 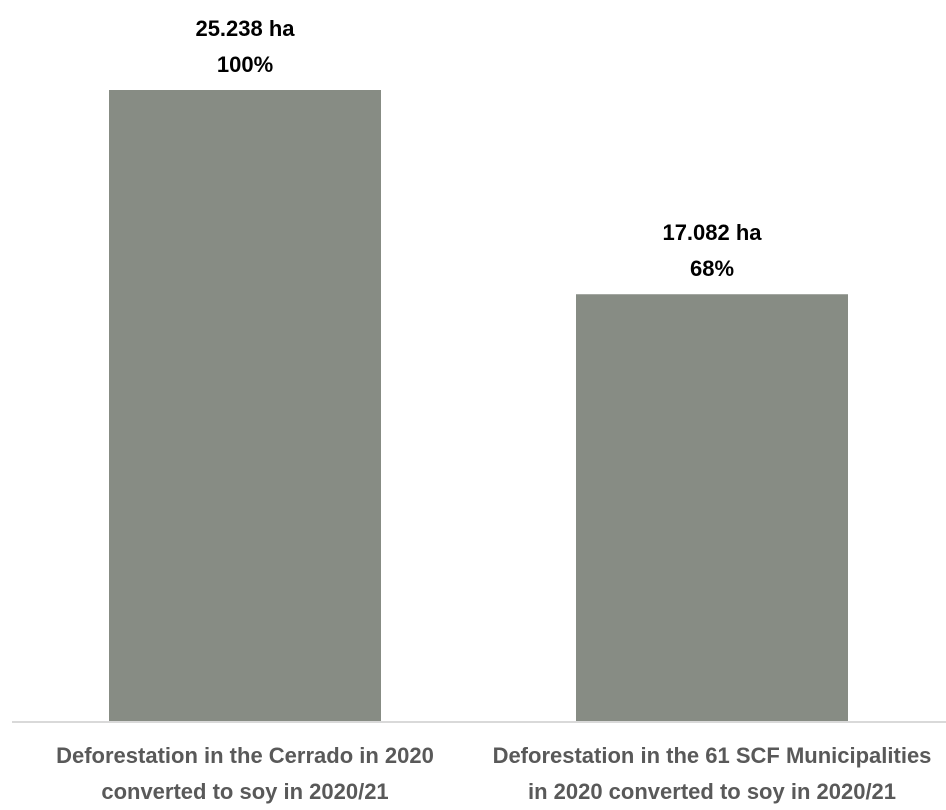 I want to click on category-label-1-line-1: Deforestation in the Cerrado in 2020, so click(x=245, y=755).